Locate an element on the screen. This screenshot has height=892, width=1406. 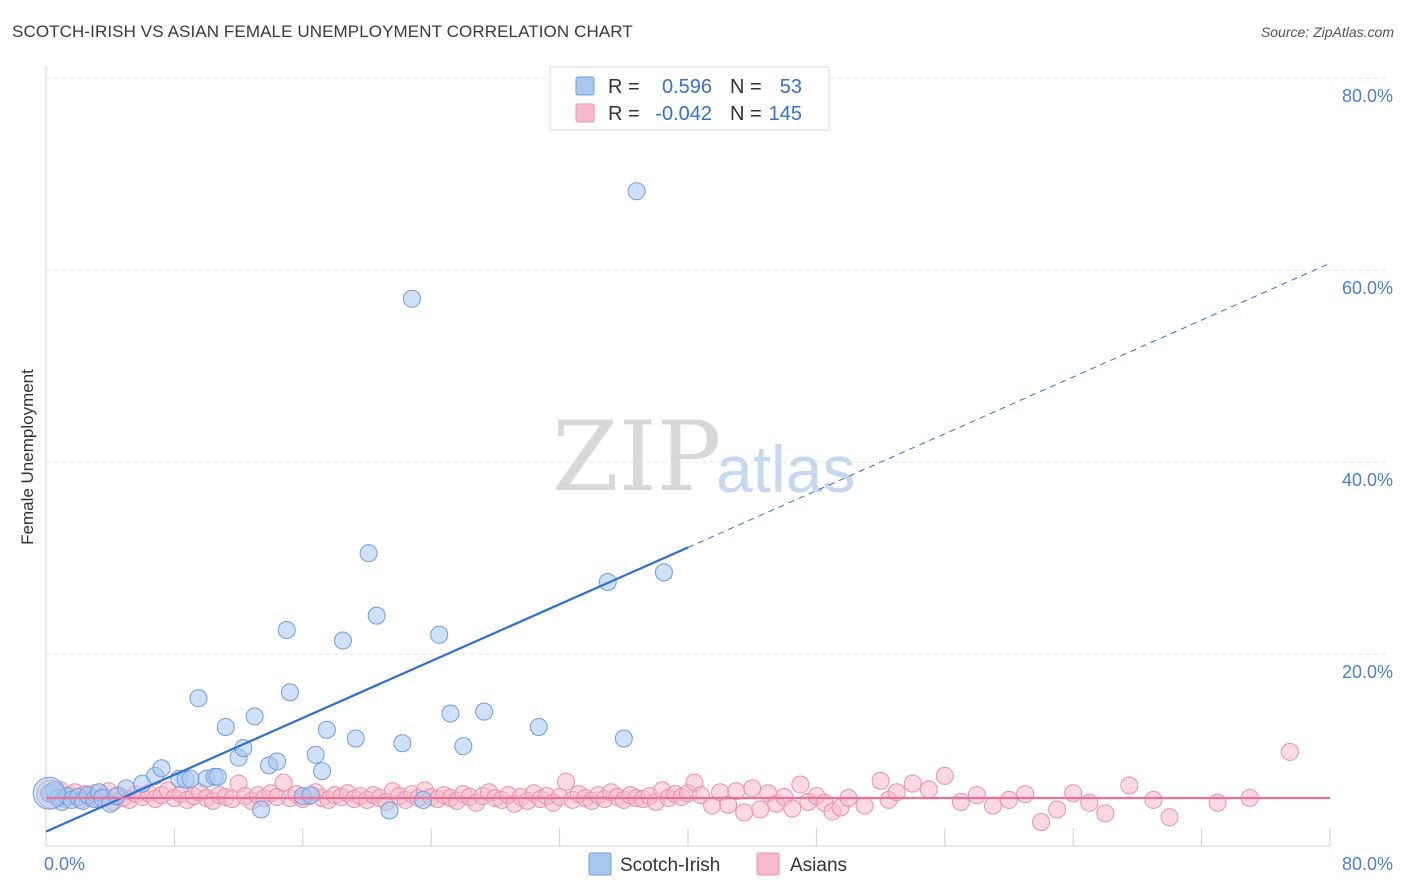
bottom-legend-swatch-scotch-irish is located at coordinates (600, 864).